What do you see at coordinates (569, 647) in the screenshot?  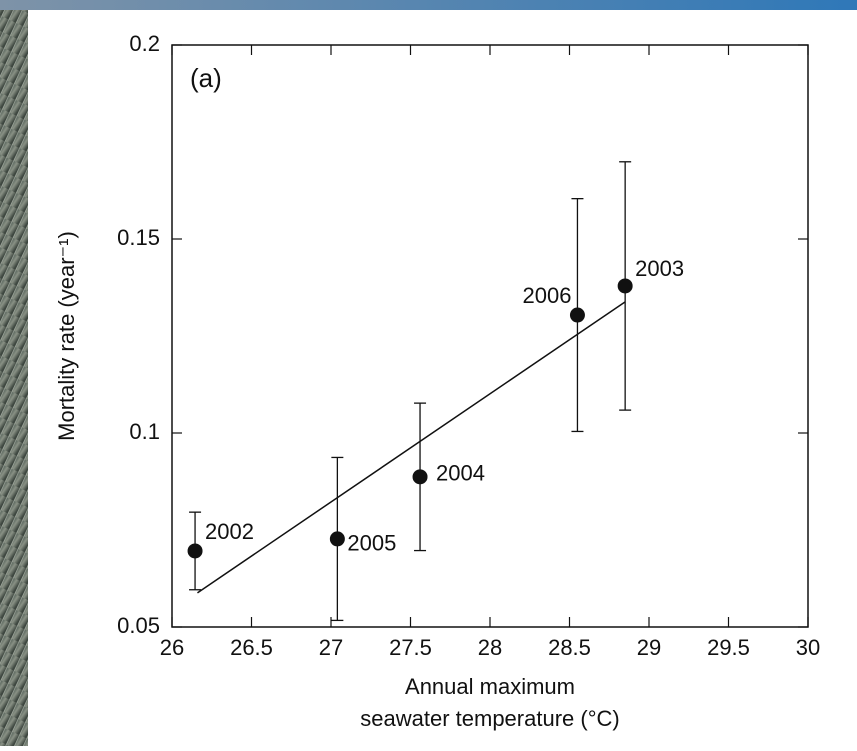 I see `x-tick-label: 28.5` at bounding box center [569, 647].